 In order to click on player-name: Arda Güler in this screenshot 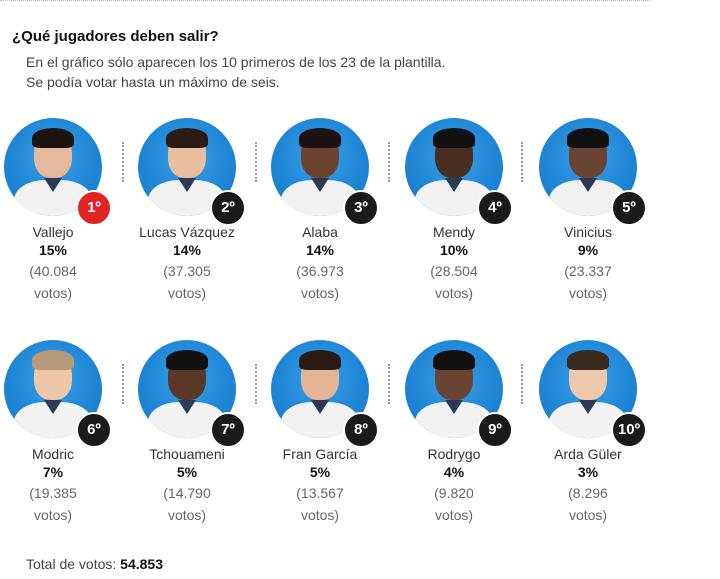, I will do `click(588, 454)`.